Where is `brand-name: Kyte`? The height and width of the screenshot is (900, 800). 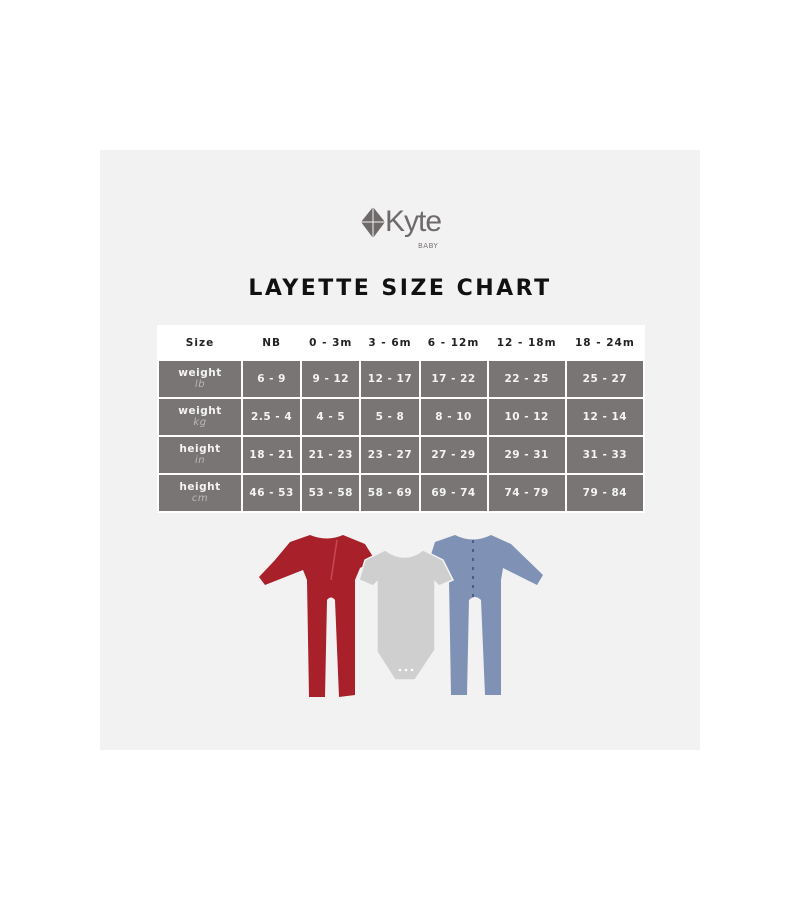
brand-name: Kyte is located at coordinates (413, 221).